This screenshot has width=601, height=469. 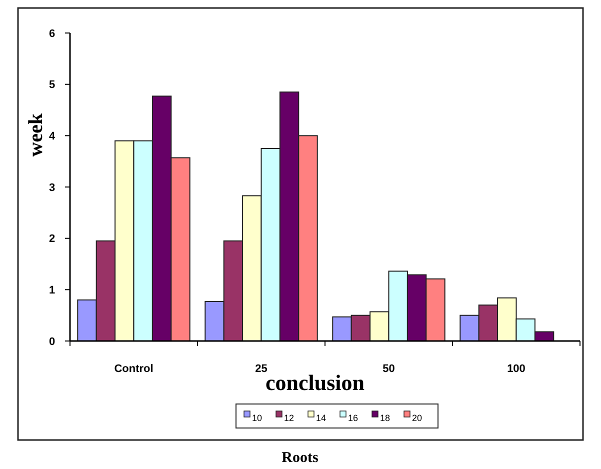 I want to click on y-tick-label: 3, so click(x=52, y=188).